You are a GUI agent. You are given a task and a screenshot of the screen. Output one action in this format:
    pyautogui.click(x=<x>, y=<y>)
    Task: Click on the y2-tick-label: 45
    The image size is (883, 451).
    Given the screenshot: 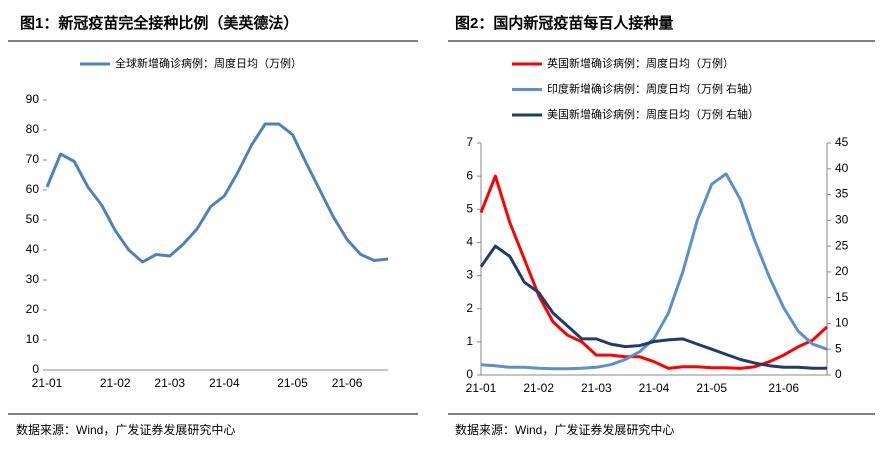 What is the action you would take?
    pyautogui.click(x=842, y=142)
    